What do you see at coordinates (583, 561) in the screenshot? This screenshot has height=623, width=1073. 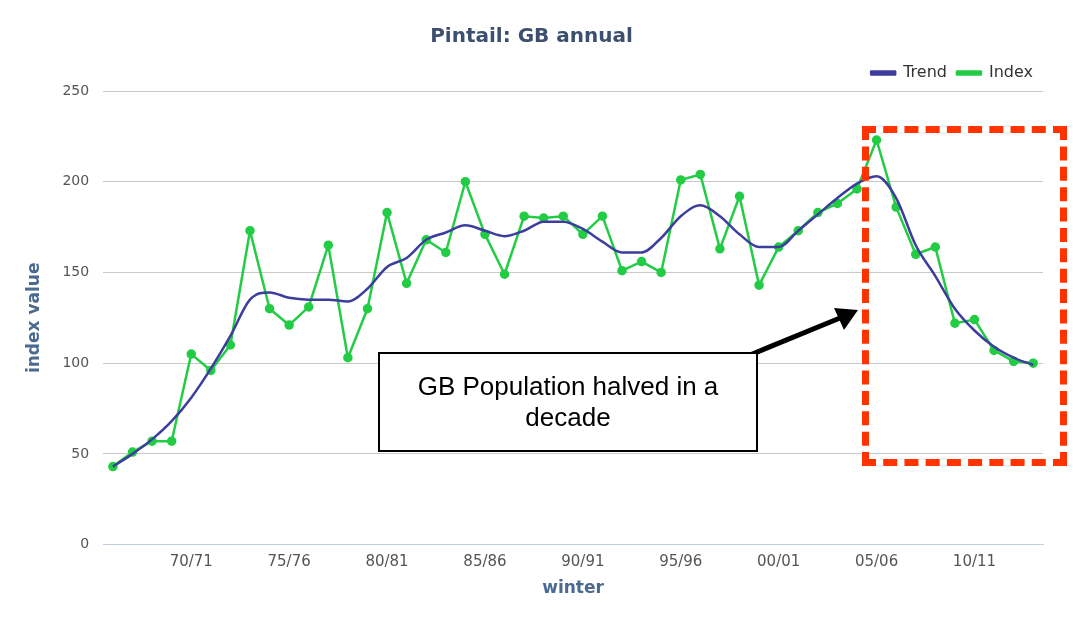 I see `x-tick-label: 90/91` at bounding box center [583, 561].